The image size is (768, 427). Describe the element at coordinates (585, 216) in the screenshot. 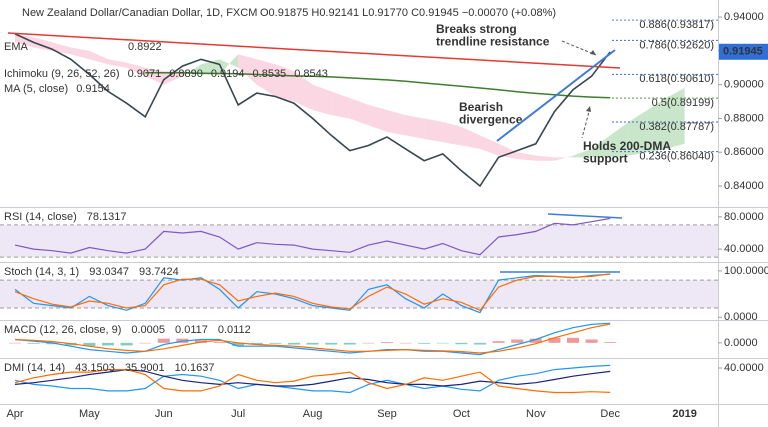

I see `divergence-line` at that location.